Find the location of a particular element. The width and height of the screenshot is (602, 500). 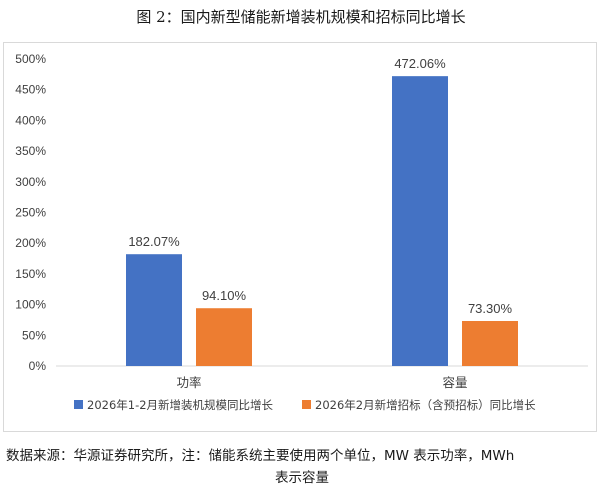

data-label: 73.30% is located at coordinates (490, 308).